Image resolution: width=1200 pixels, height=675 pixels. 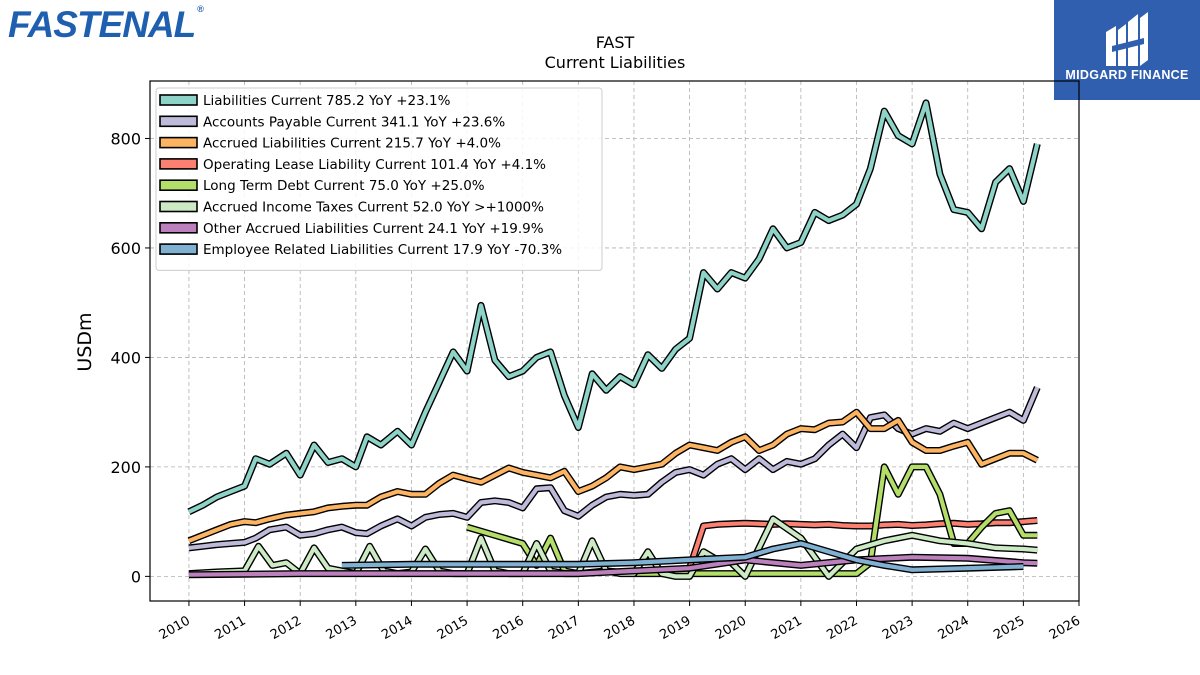 I want to click on y-tick-label: 800, so click(x=125, y=138).